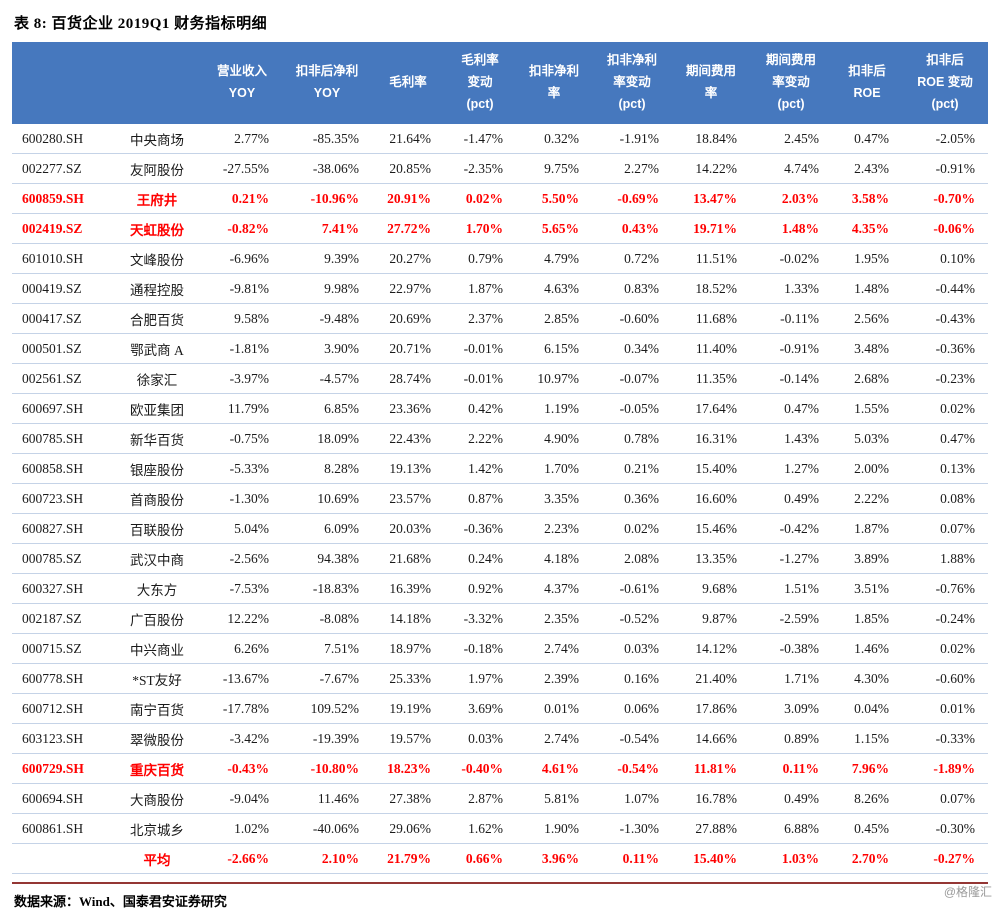  What do you see at coordinates (242, 798) in the screenshot?
I see `cell-value: -9.04%` at bounding box center [242, 798].